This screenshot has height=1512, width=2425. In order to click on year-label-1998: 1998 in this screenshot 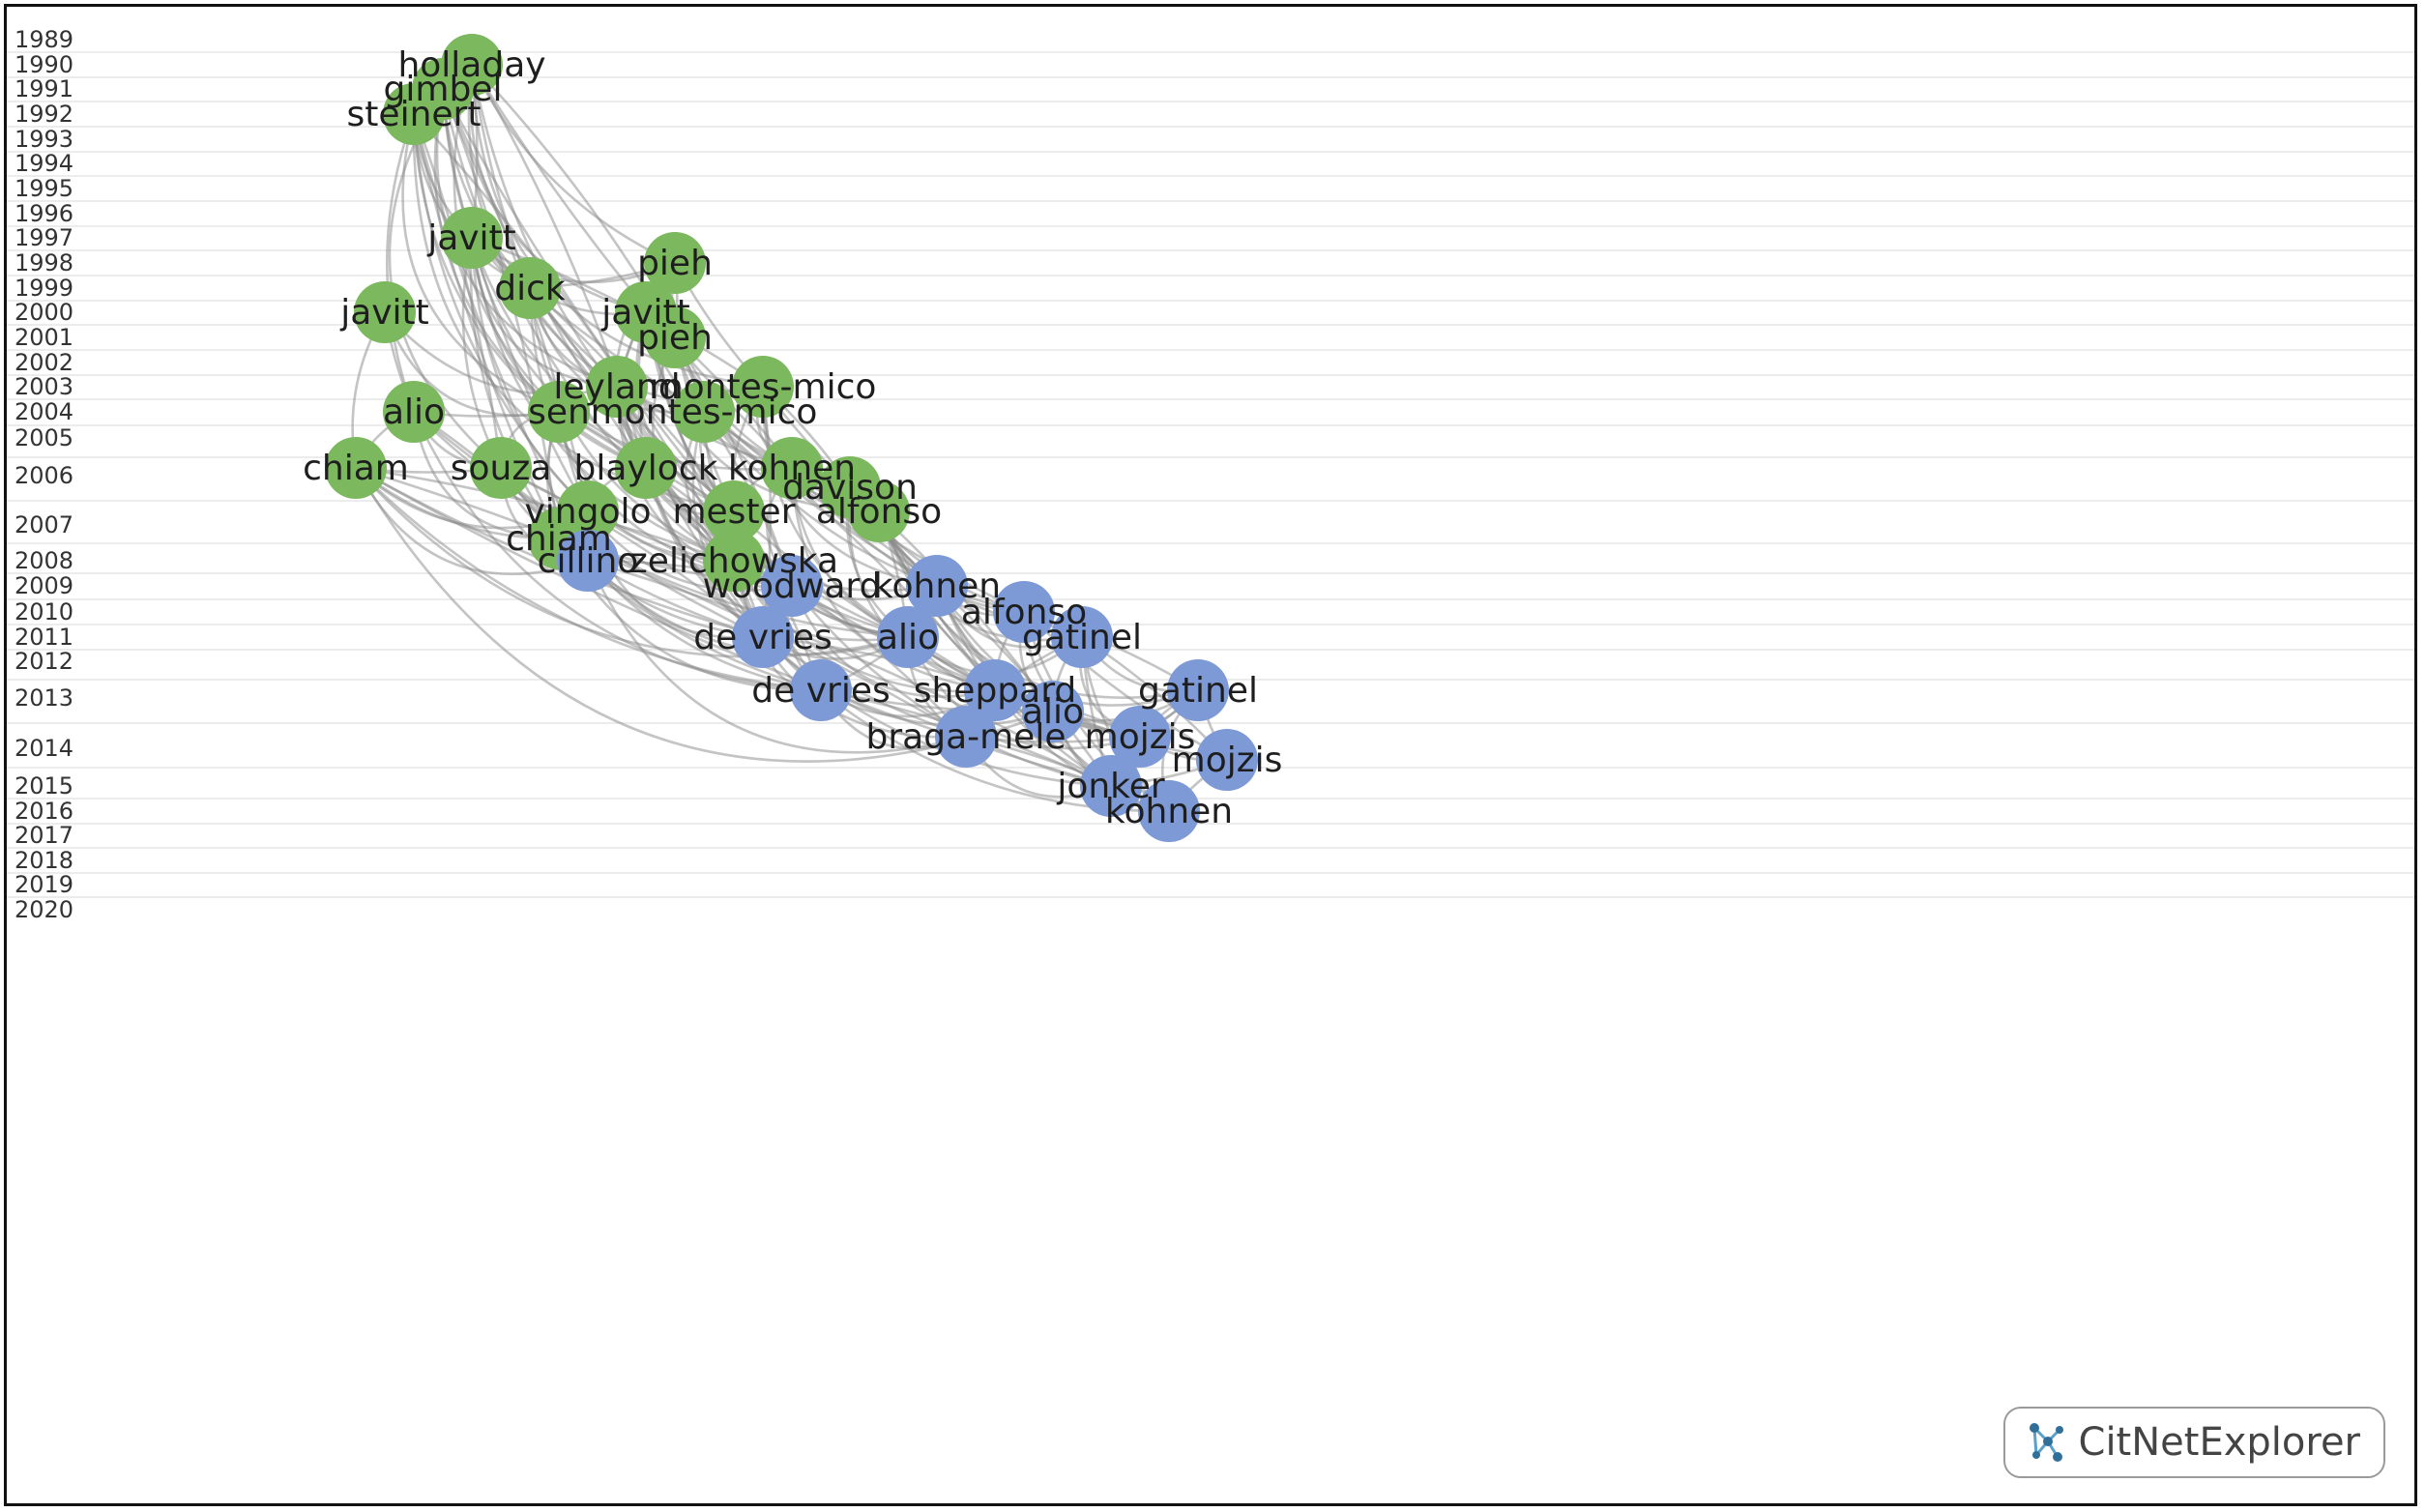, I will do `click(44, 262)`.